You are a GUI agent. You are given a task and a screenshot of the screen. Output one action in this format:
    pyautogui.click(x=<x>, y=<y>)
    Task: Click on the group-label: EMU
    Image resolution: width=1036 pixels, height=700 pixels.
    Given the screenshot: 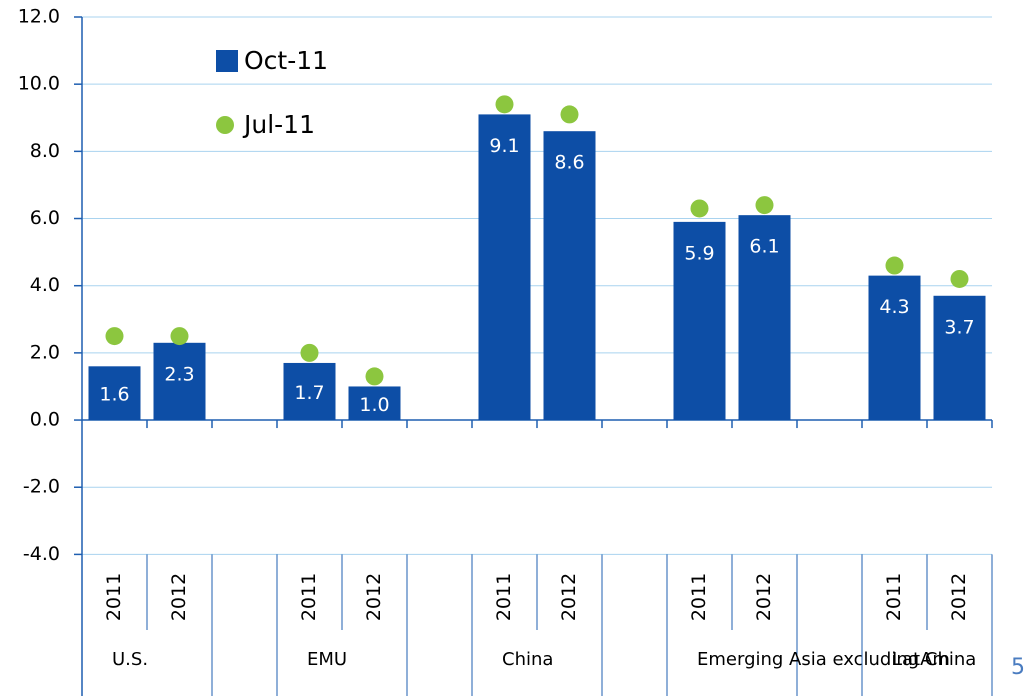 What is the action you would take?
    pyautogui.click(x=327, y=659)
    